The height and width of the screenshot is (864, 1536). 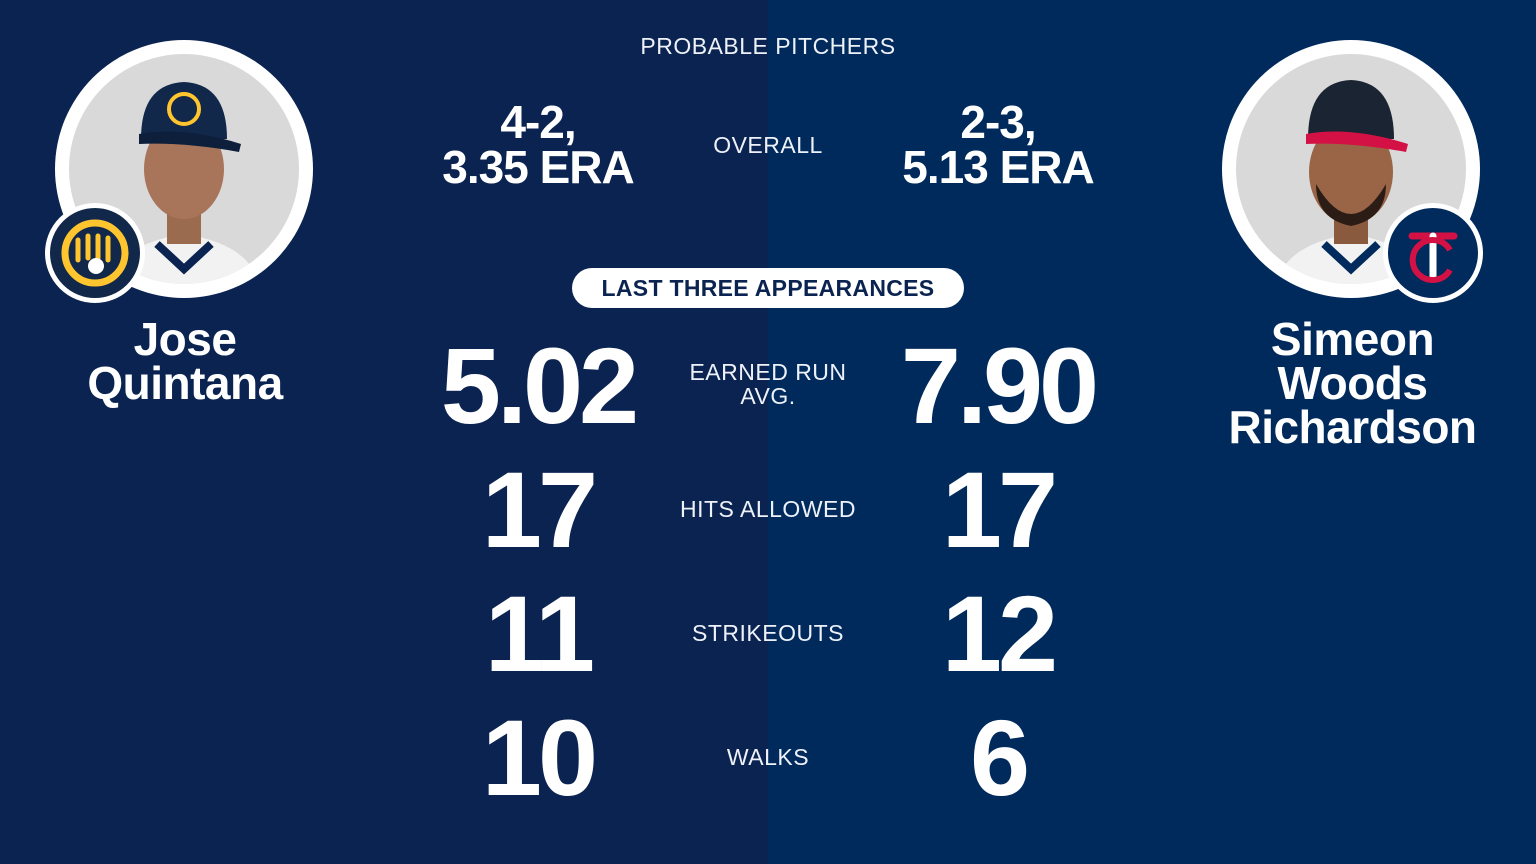 What do you see at coordinates (768, 372) in the screenshot?
I see `era-label-line1: EARNED RUN` at bounding box center [768, 372].